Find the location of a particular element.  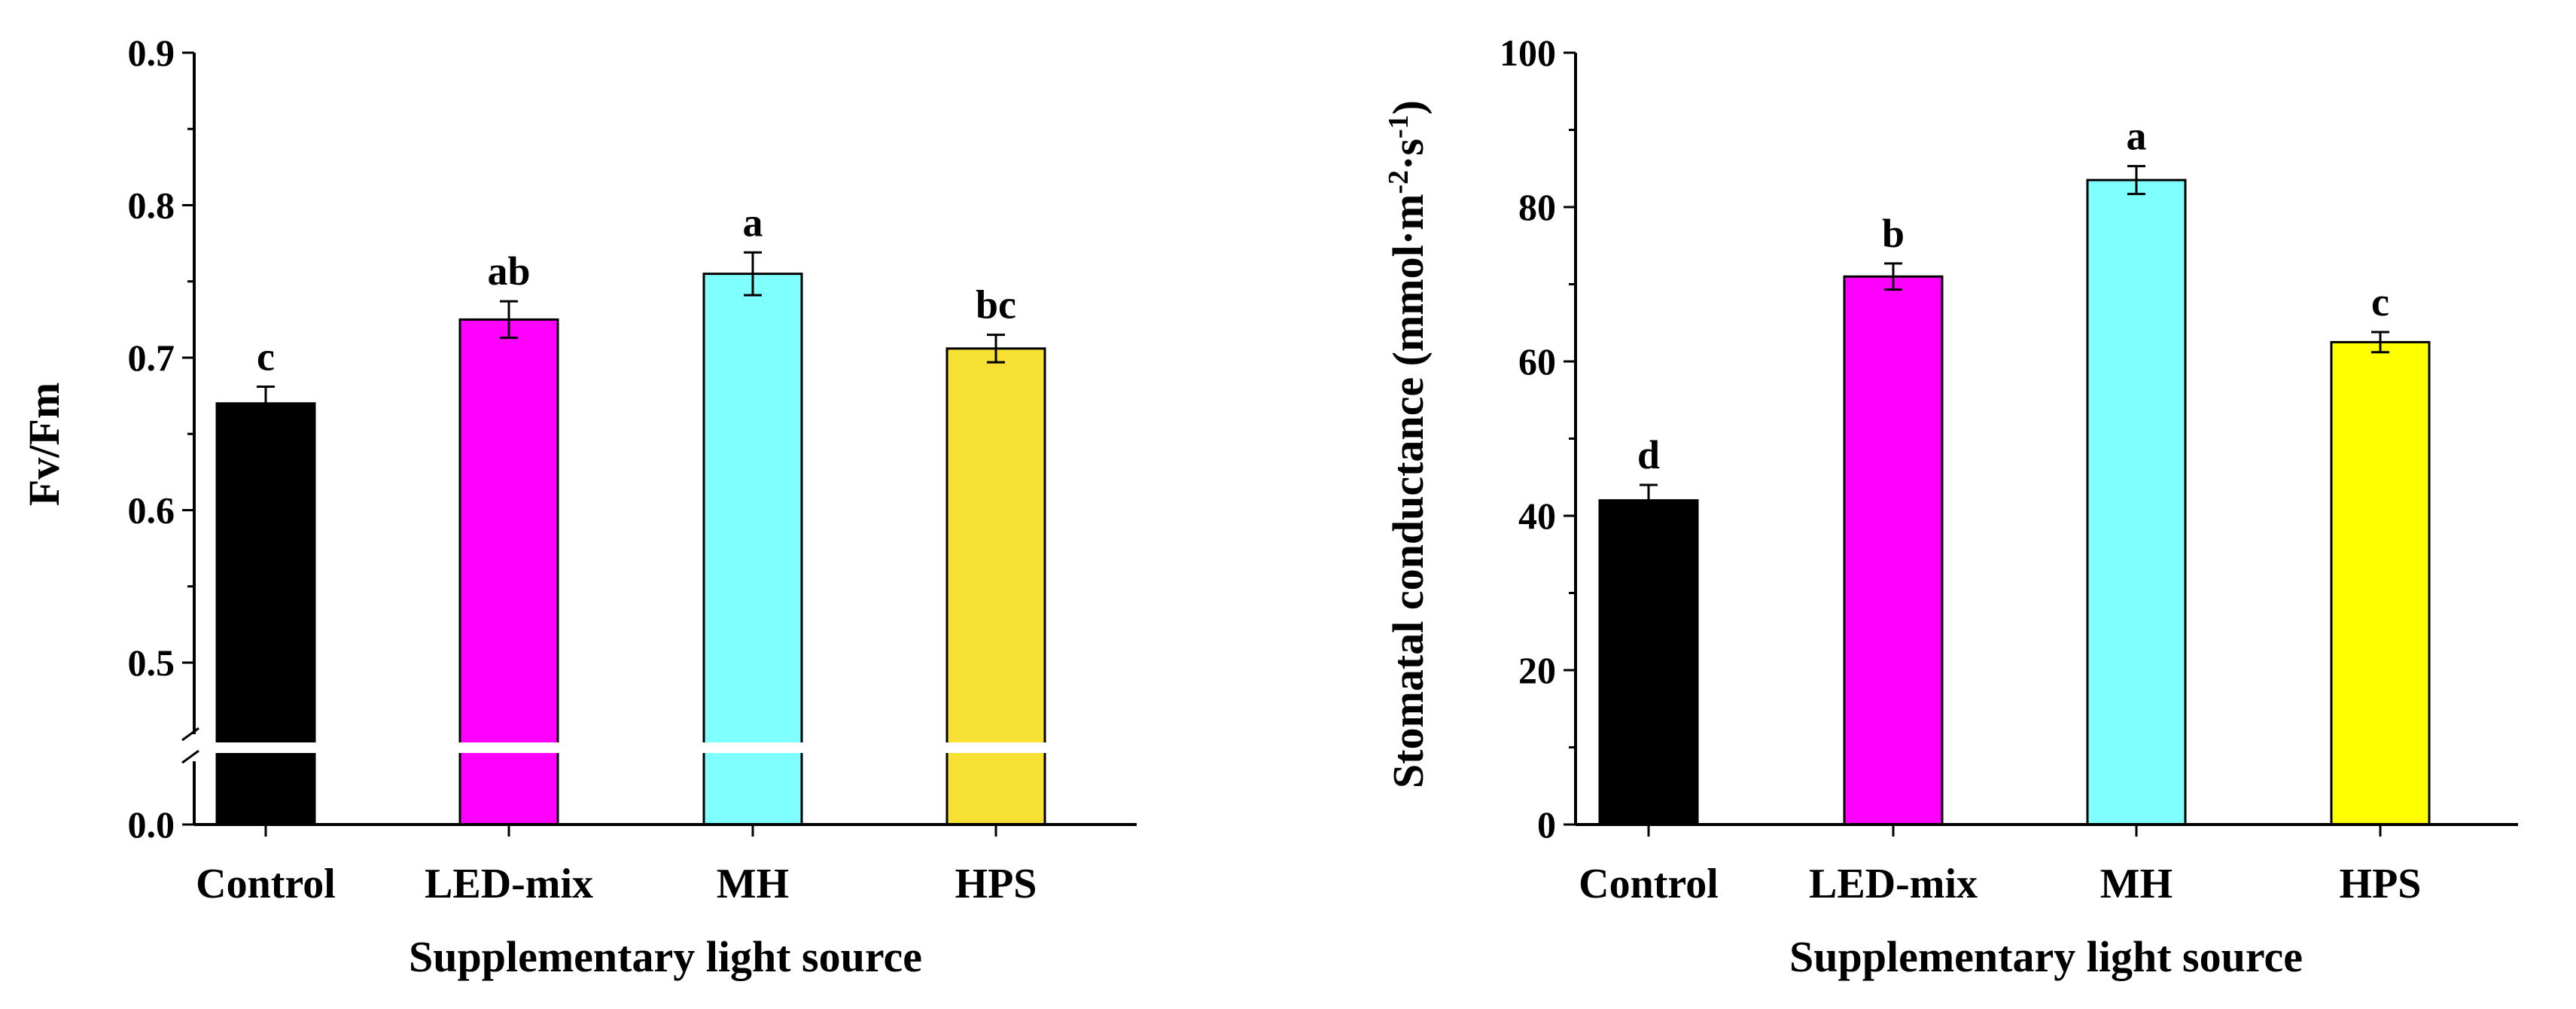

significance-label: b is located at coordinates (1893, 233).